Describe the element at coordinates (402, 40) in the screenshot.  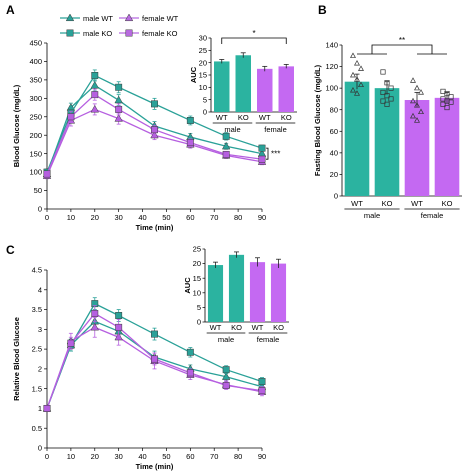
I see `significance-label: **` at that location.